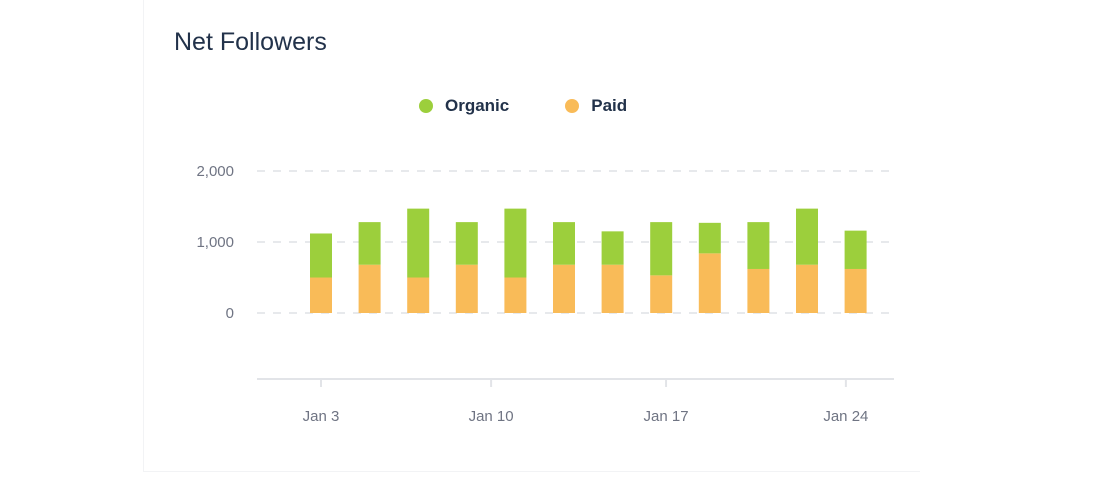 Image resolution: width=1100 pixels, height=500 pixels. What do you see at coordinates (321, 416) in the screenshot?
I see `x-tick-label: Jan 3` at bounding box center [321, 416].